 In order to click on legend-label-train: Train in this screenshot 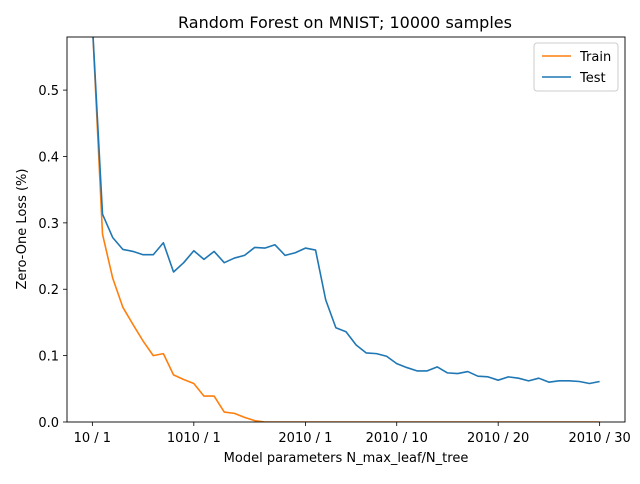, I will do `click(595, 57)`.